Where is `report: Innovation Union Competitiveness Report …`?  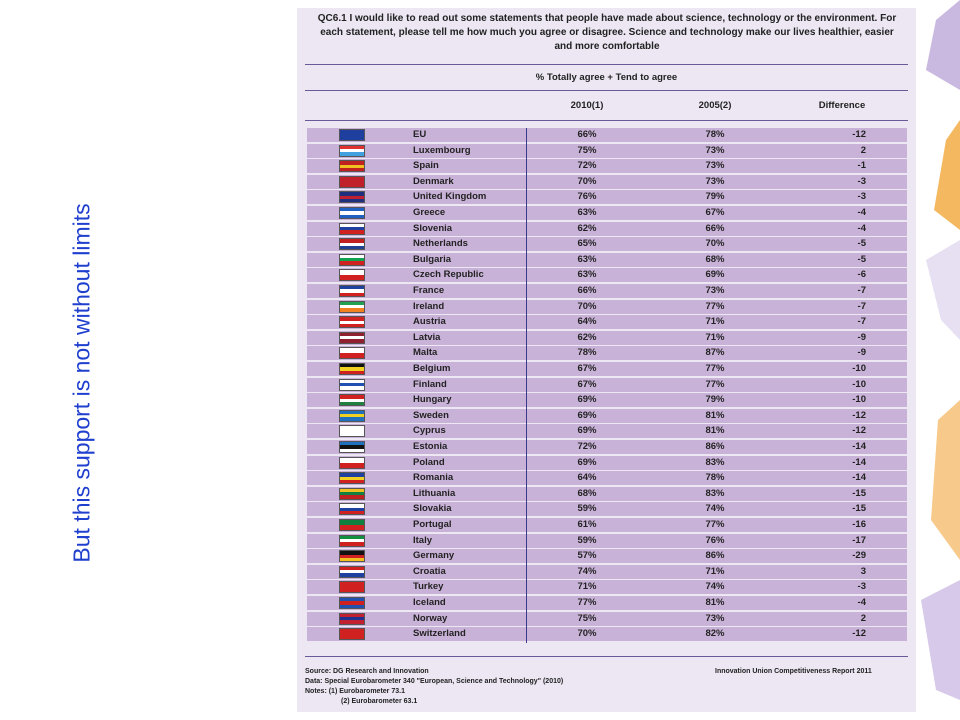 report: Innovation Union Competitiveness Report … is located at coordinates (793, 671).